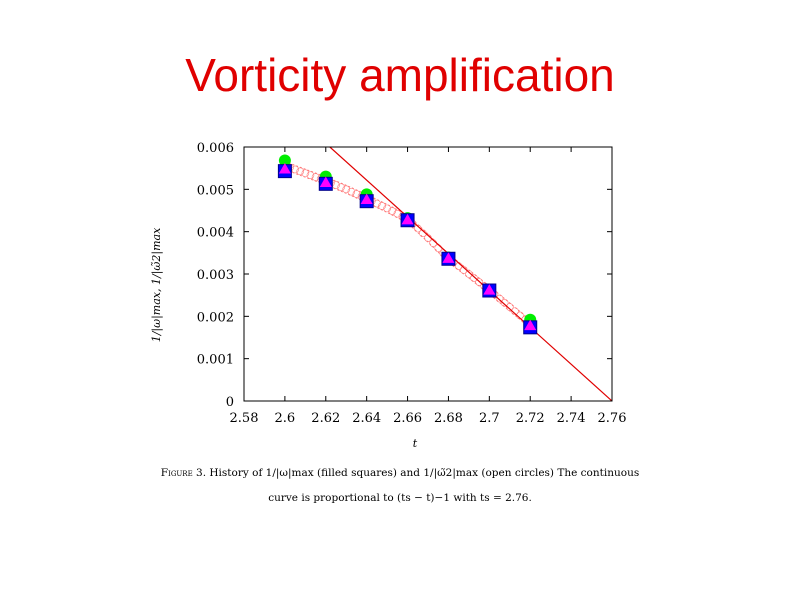  I want to click on x-tick-label: 2.62, so click(325, 418).